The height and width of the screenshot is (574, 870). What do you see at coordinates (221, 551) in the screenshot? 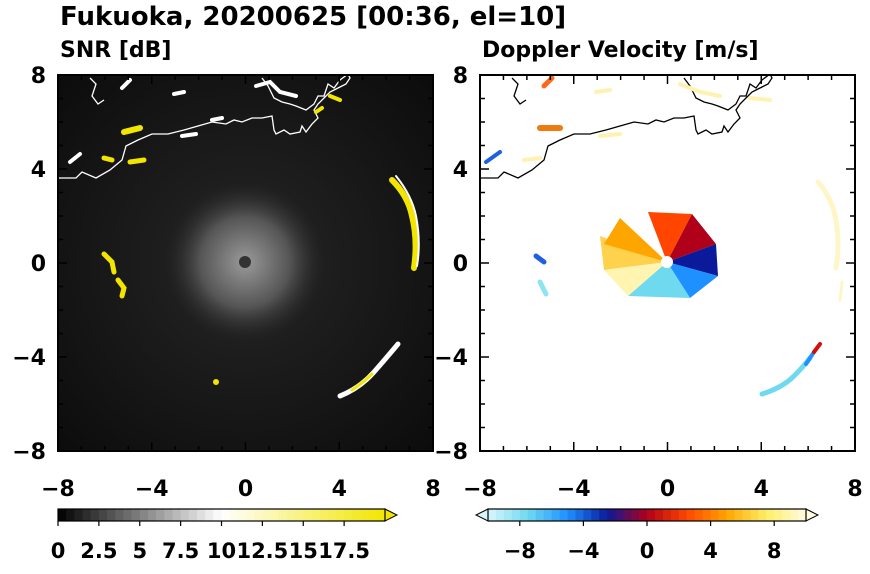
I see `snr-colorbar-tick-label: 10` at bounding box center [221, 551].